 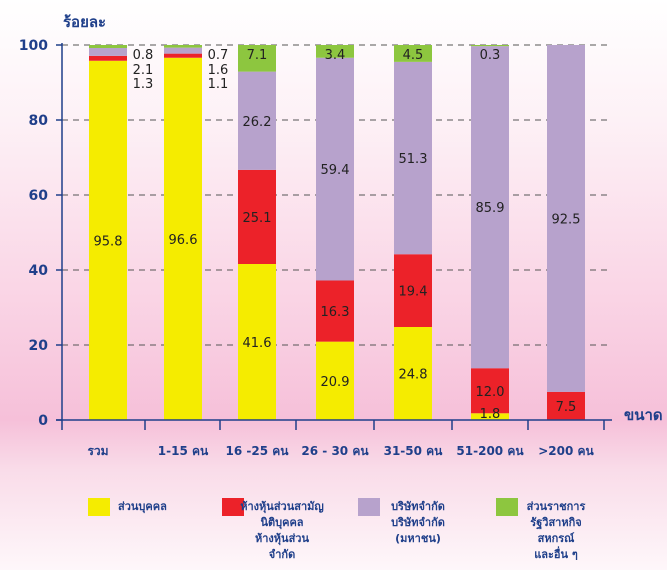 I want to click on x-tick-label: 16 -25 คน, so click(x=258, y=451).